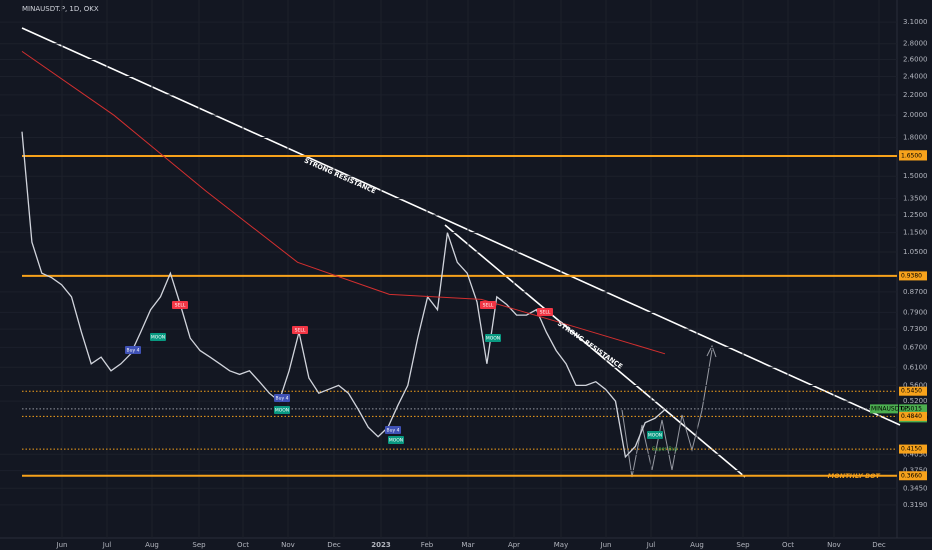 The width and height of the screenshot is (932, 550). Describe the element at coordinates (915, 199) in the screenshot. I see `y-tick-label: 1.3500` at that location.